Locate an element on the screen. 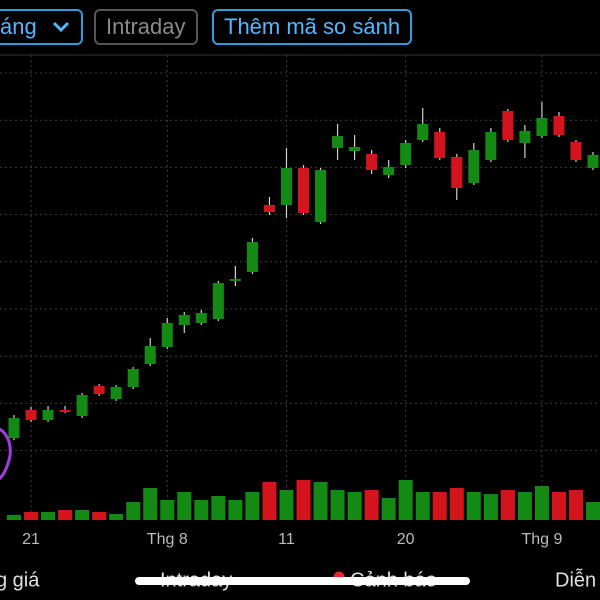 This screenshot has width=600, height=600. intraday-button: Intraday is located at coordinates (146, 27).